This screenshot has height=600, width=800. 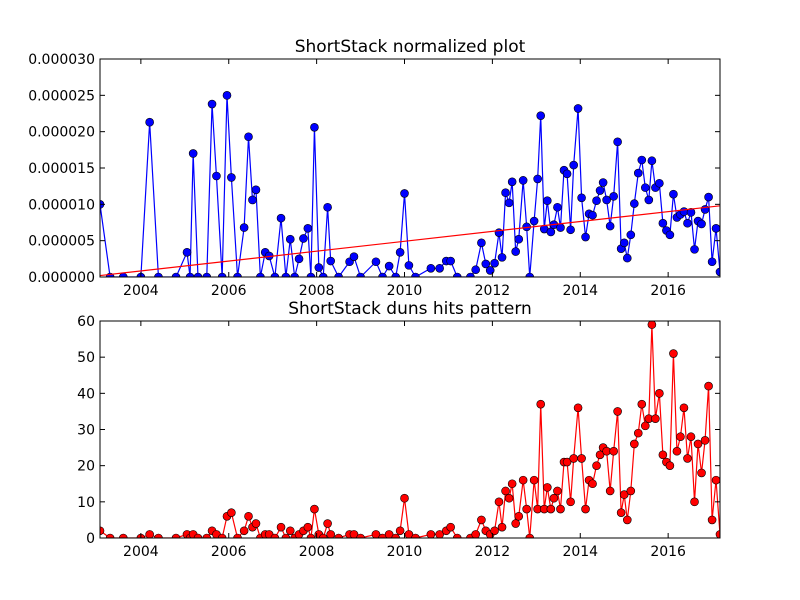 What do you see at coordinates (61, 96) in the screenshot?
I see `y-tick-label: 0.000025` at bounding box center [61, 96].